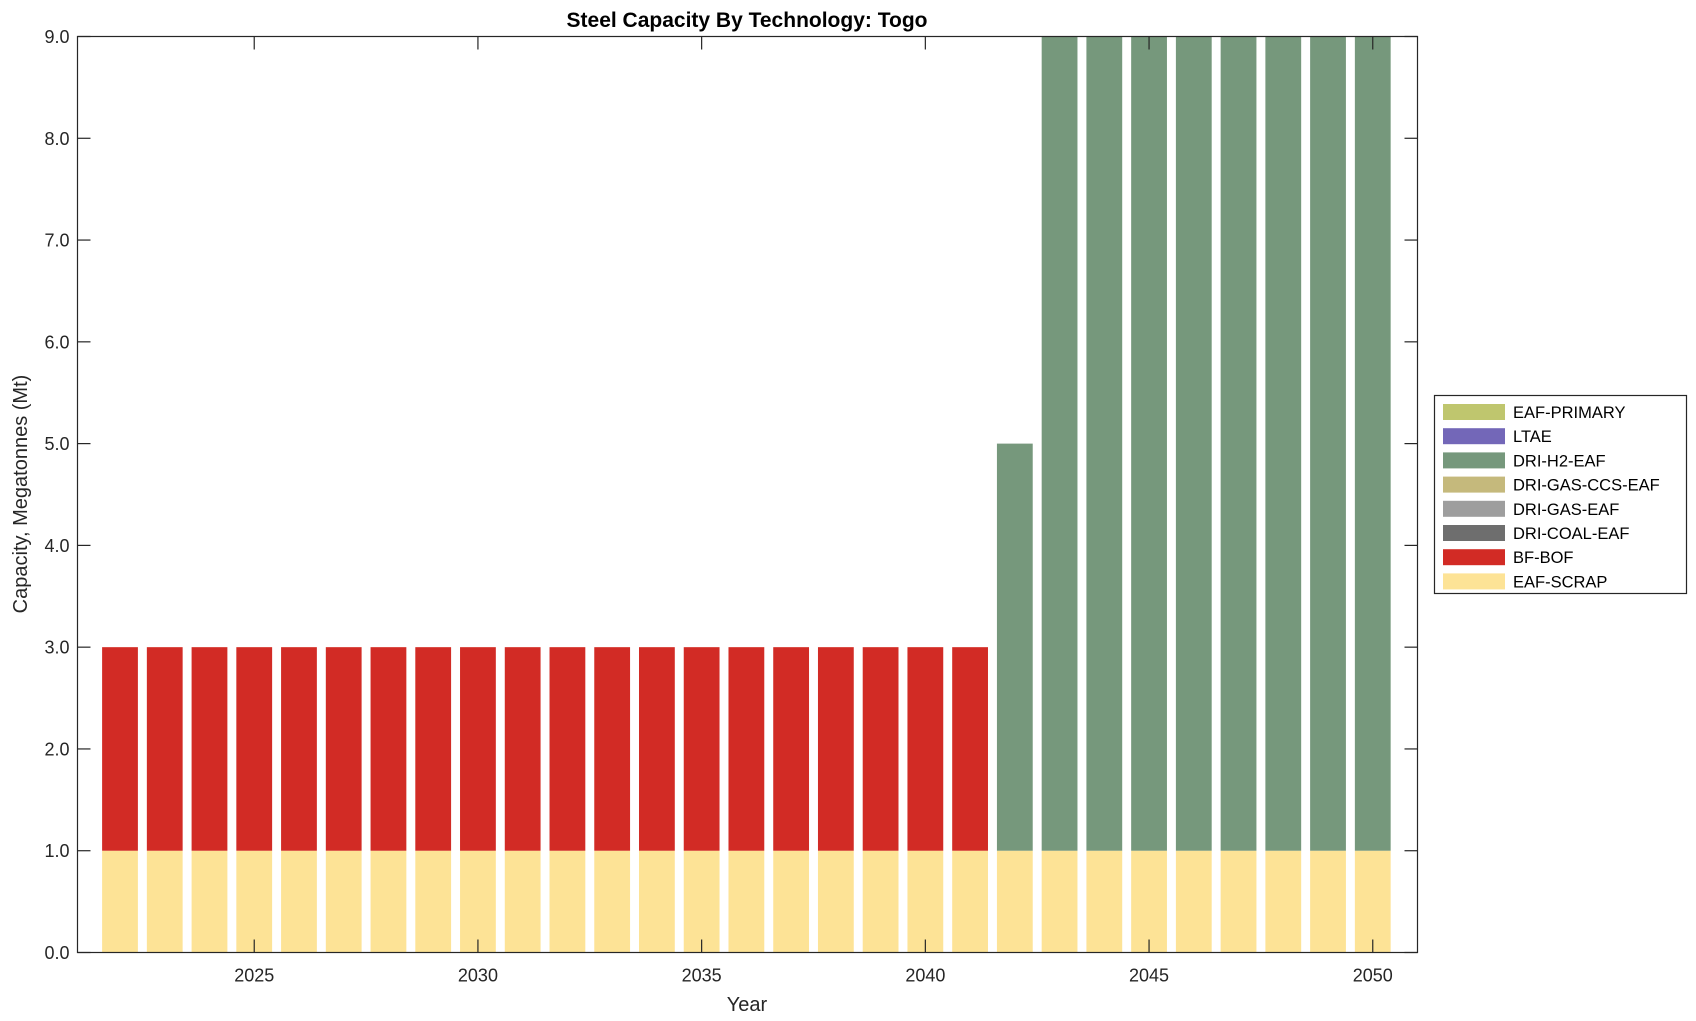 The height and width of the screenshot is (1021, 1696). What do you see at coordinates (970, 901) in the screenshot?
I see `bar-segment-eaf-scrap-2041` at bounding box center [970, 901].